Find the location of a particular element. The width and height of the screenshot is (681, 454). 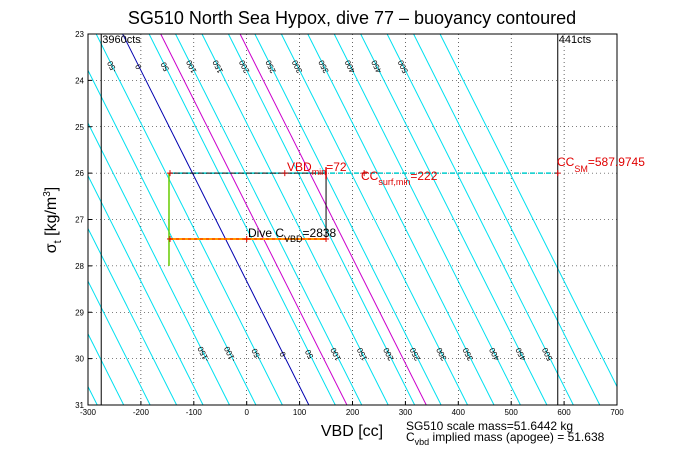

x-axis-label: VBD [cc] is located at coordinates (352, 431).